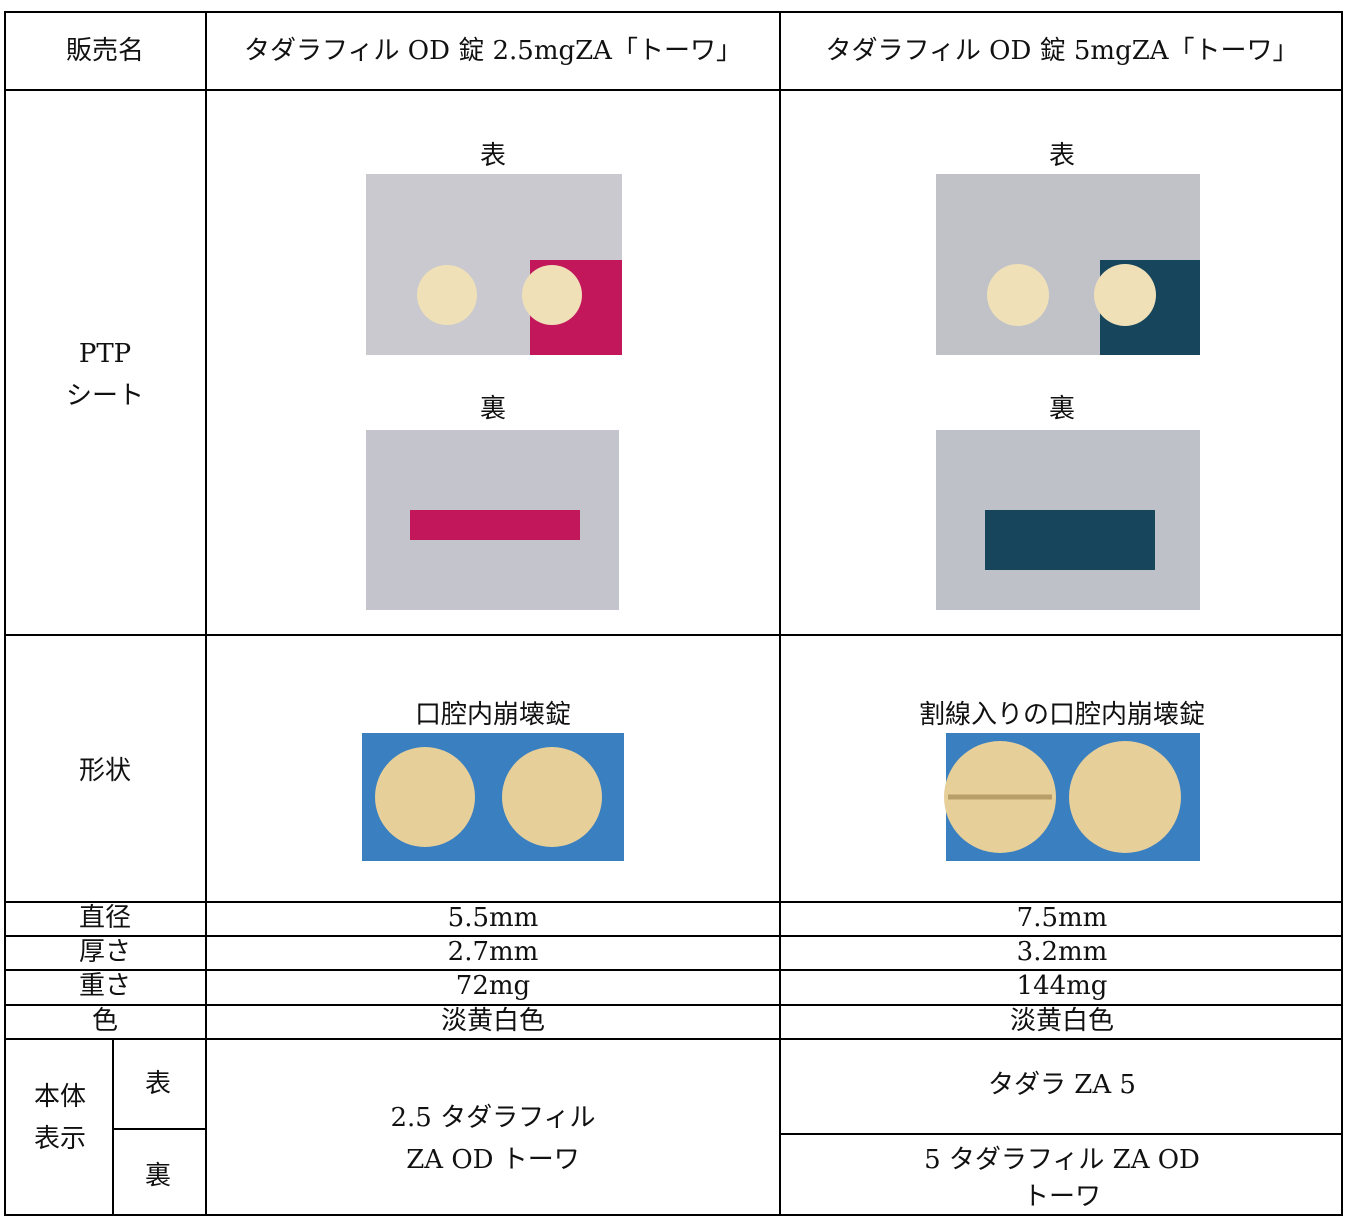 Image resolution: width=1347 pixels, height=1216 pixels. What do you see at coordinates (105, 918) in the screenshot?
I see `row-label: 直径` at bounding box center [105, 918].